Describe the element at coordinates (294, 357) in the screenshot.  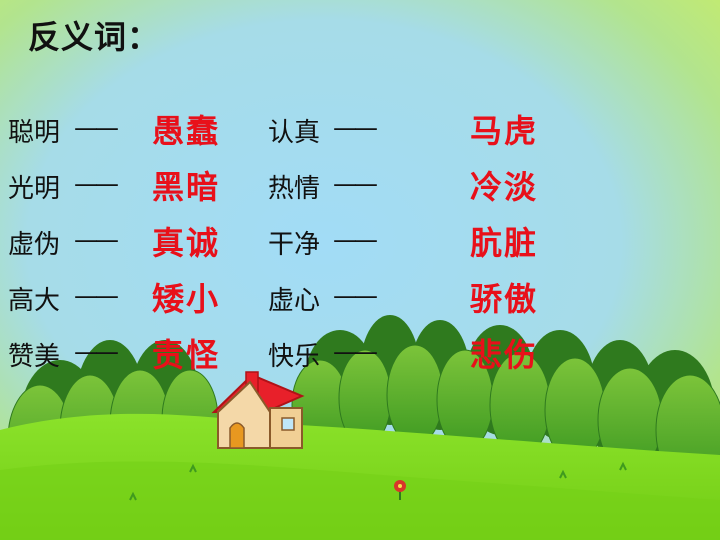
I see `word-label: 快乐` at that location.